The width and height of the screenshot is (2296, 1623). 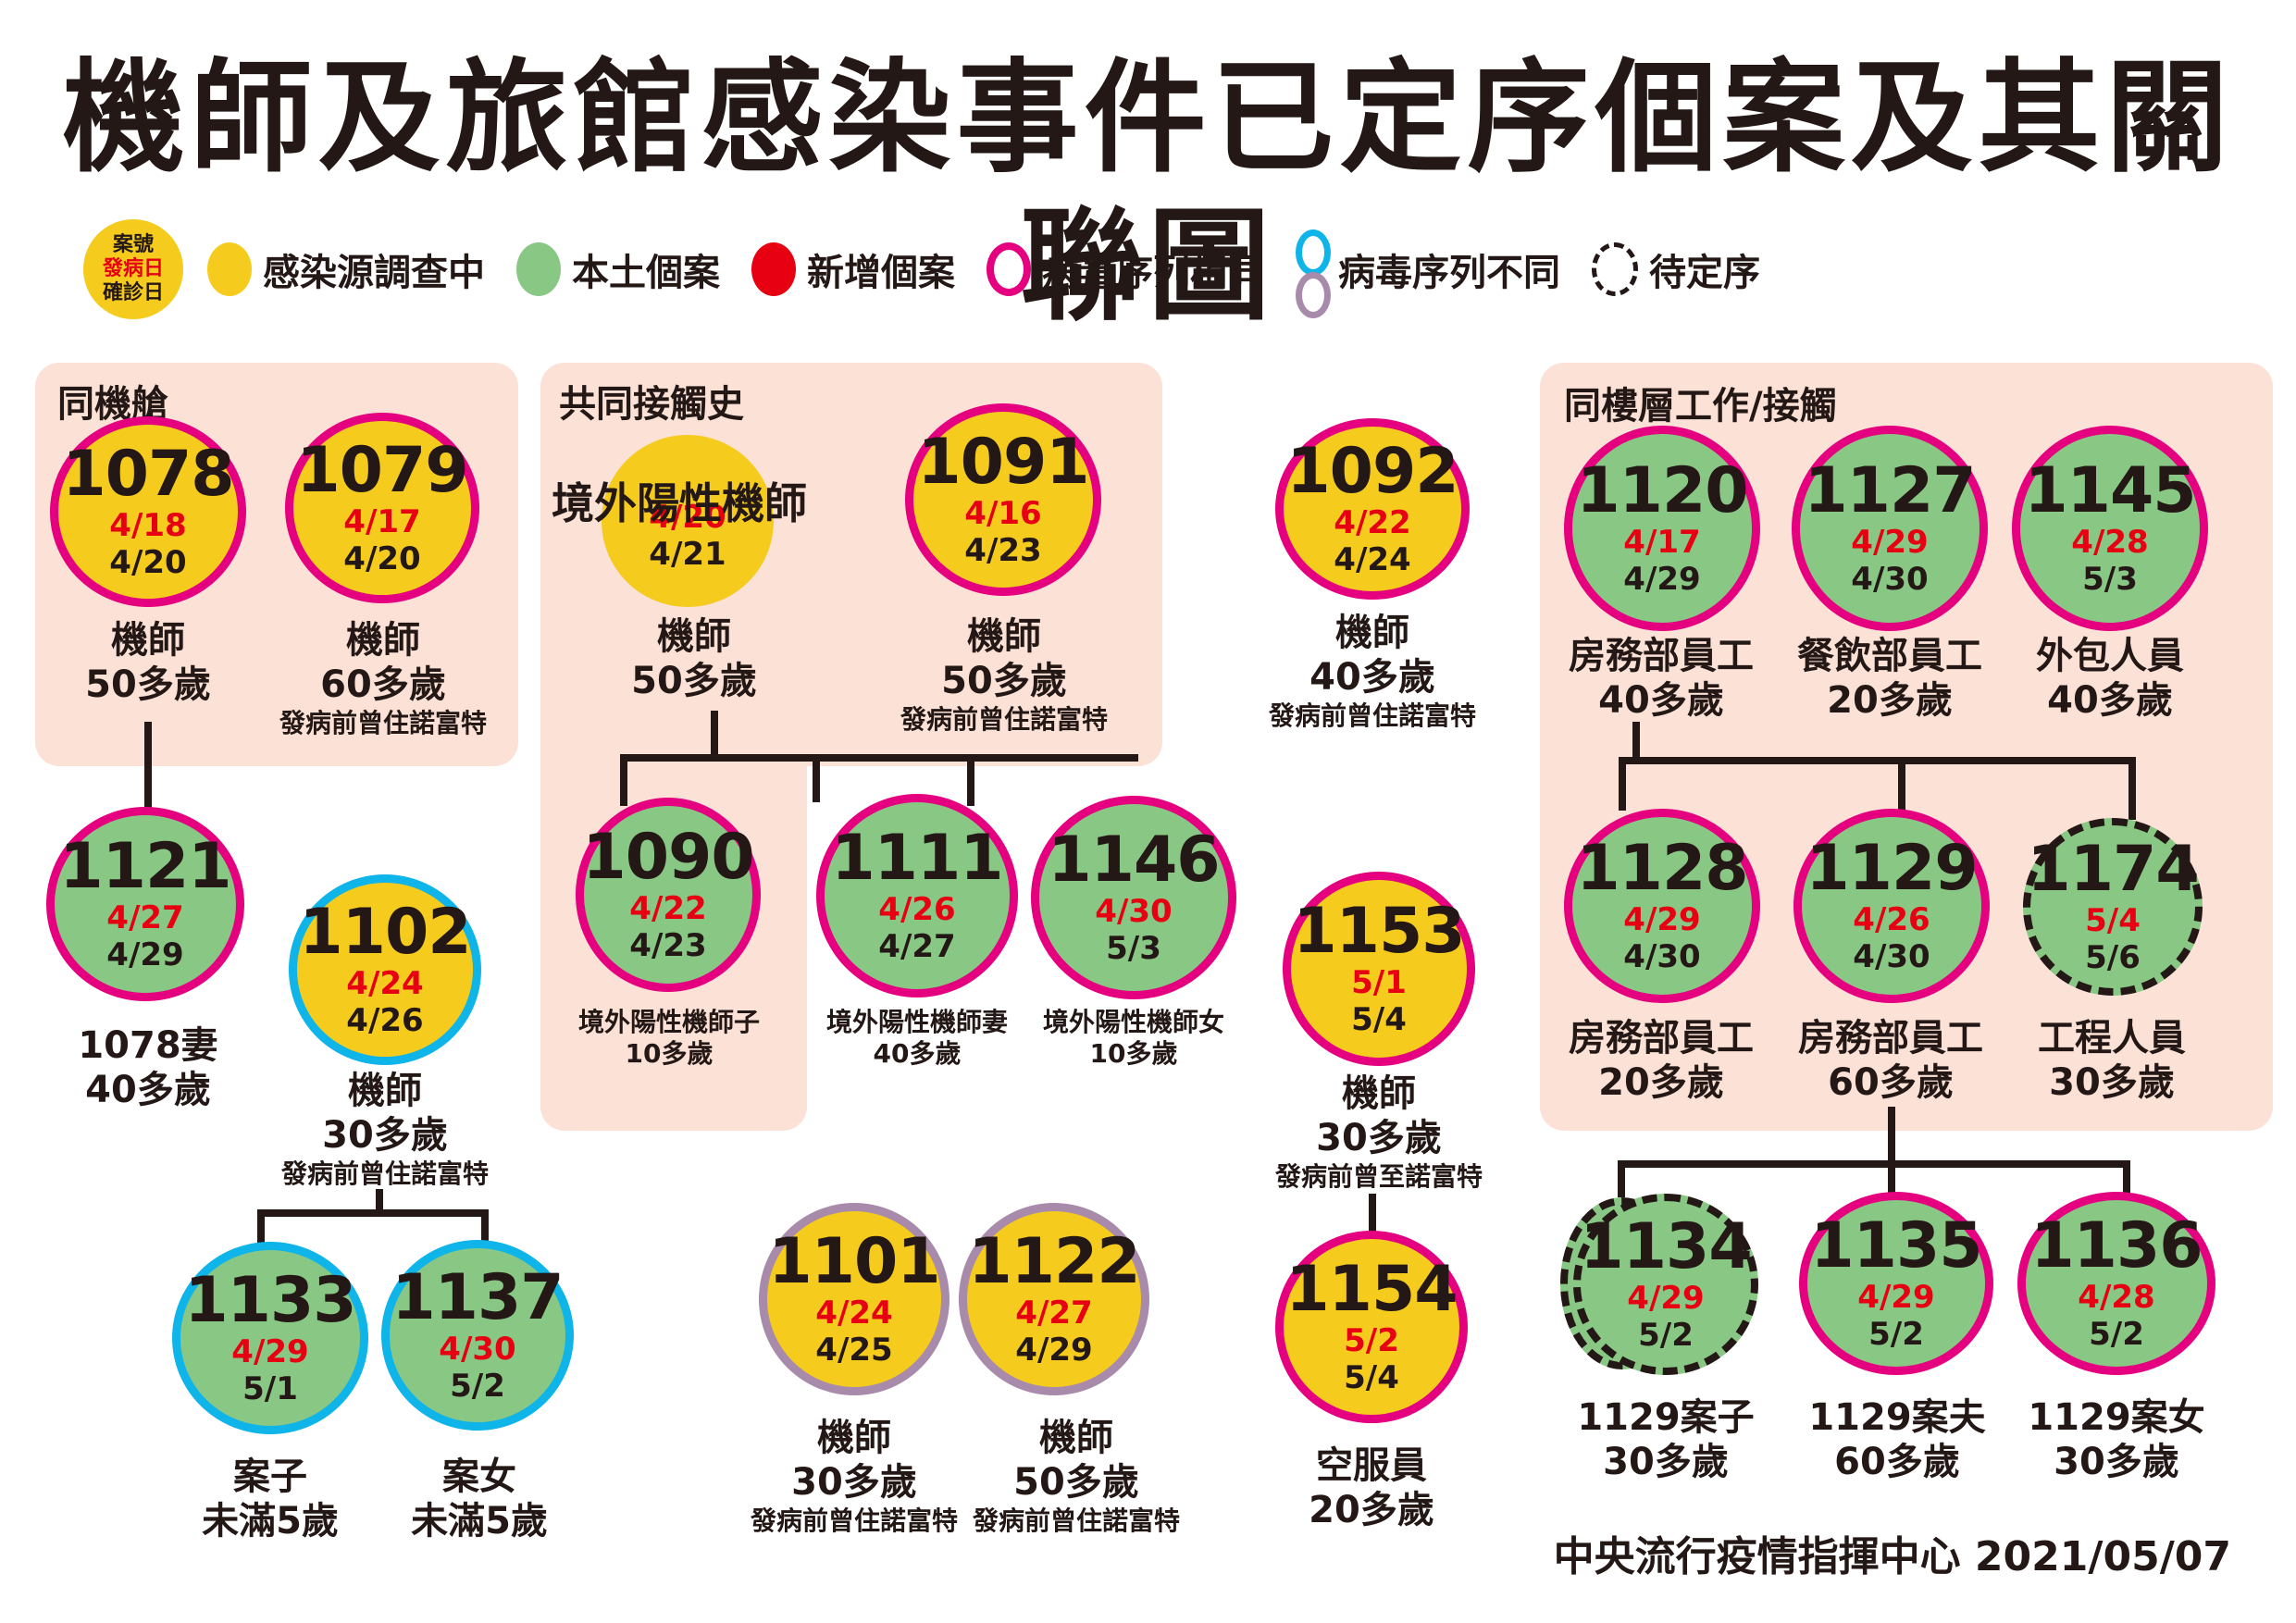 I want to click on case-node-1136: 1136 4/28 5/2, so click(x=2116, y=1283).